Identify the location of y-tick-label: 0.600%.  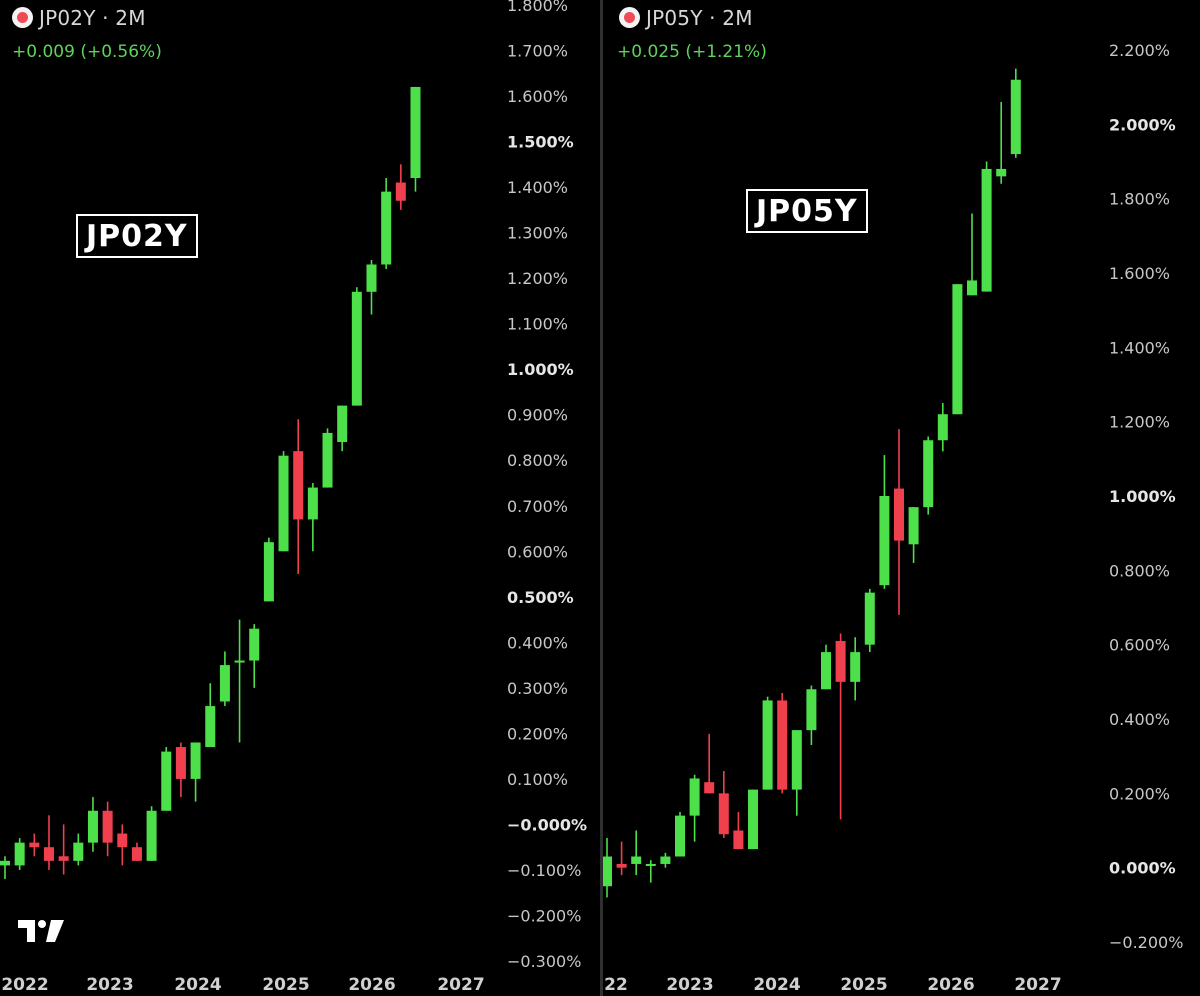
(1139, 645).